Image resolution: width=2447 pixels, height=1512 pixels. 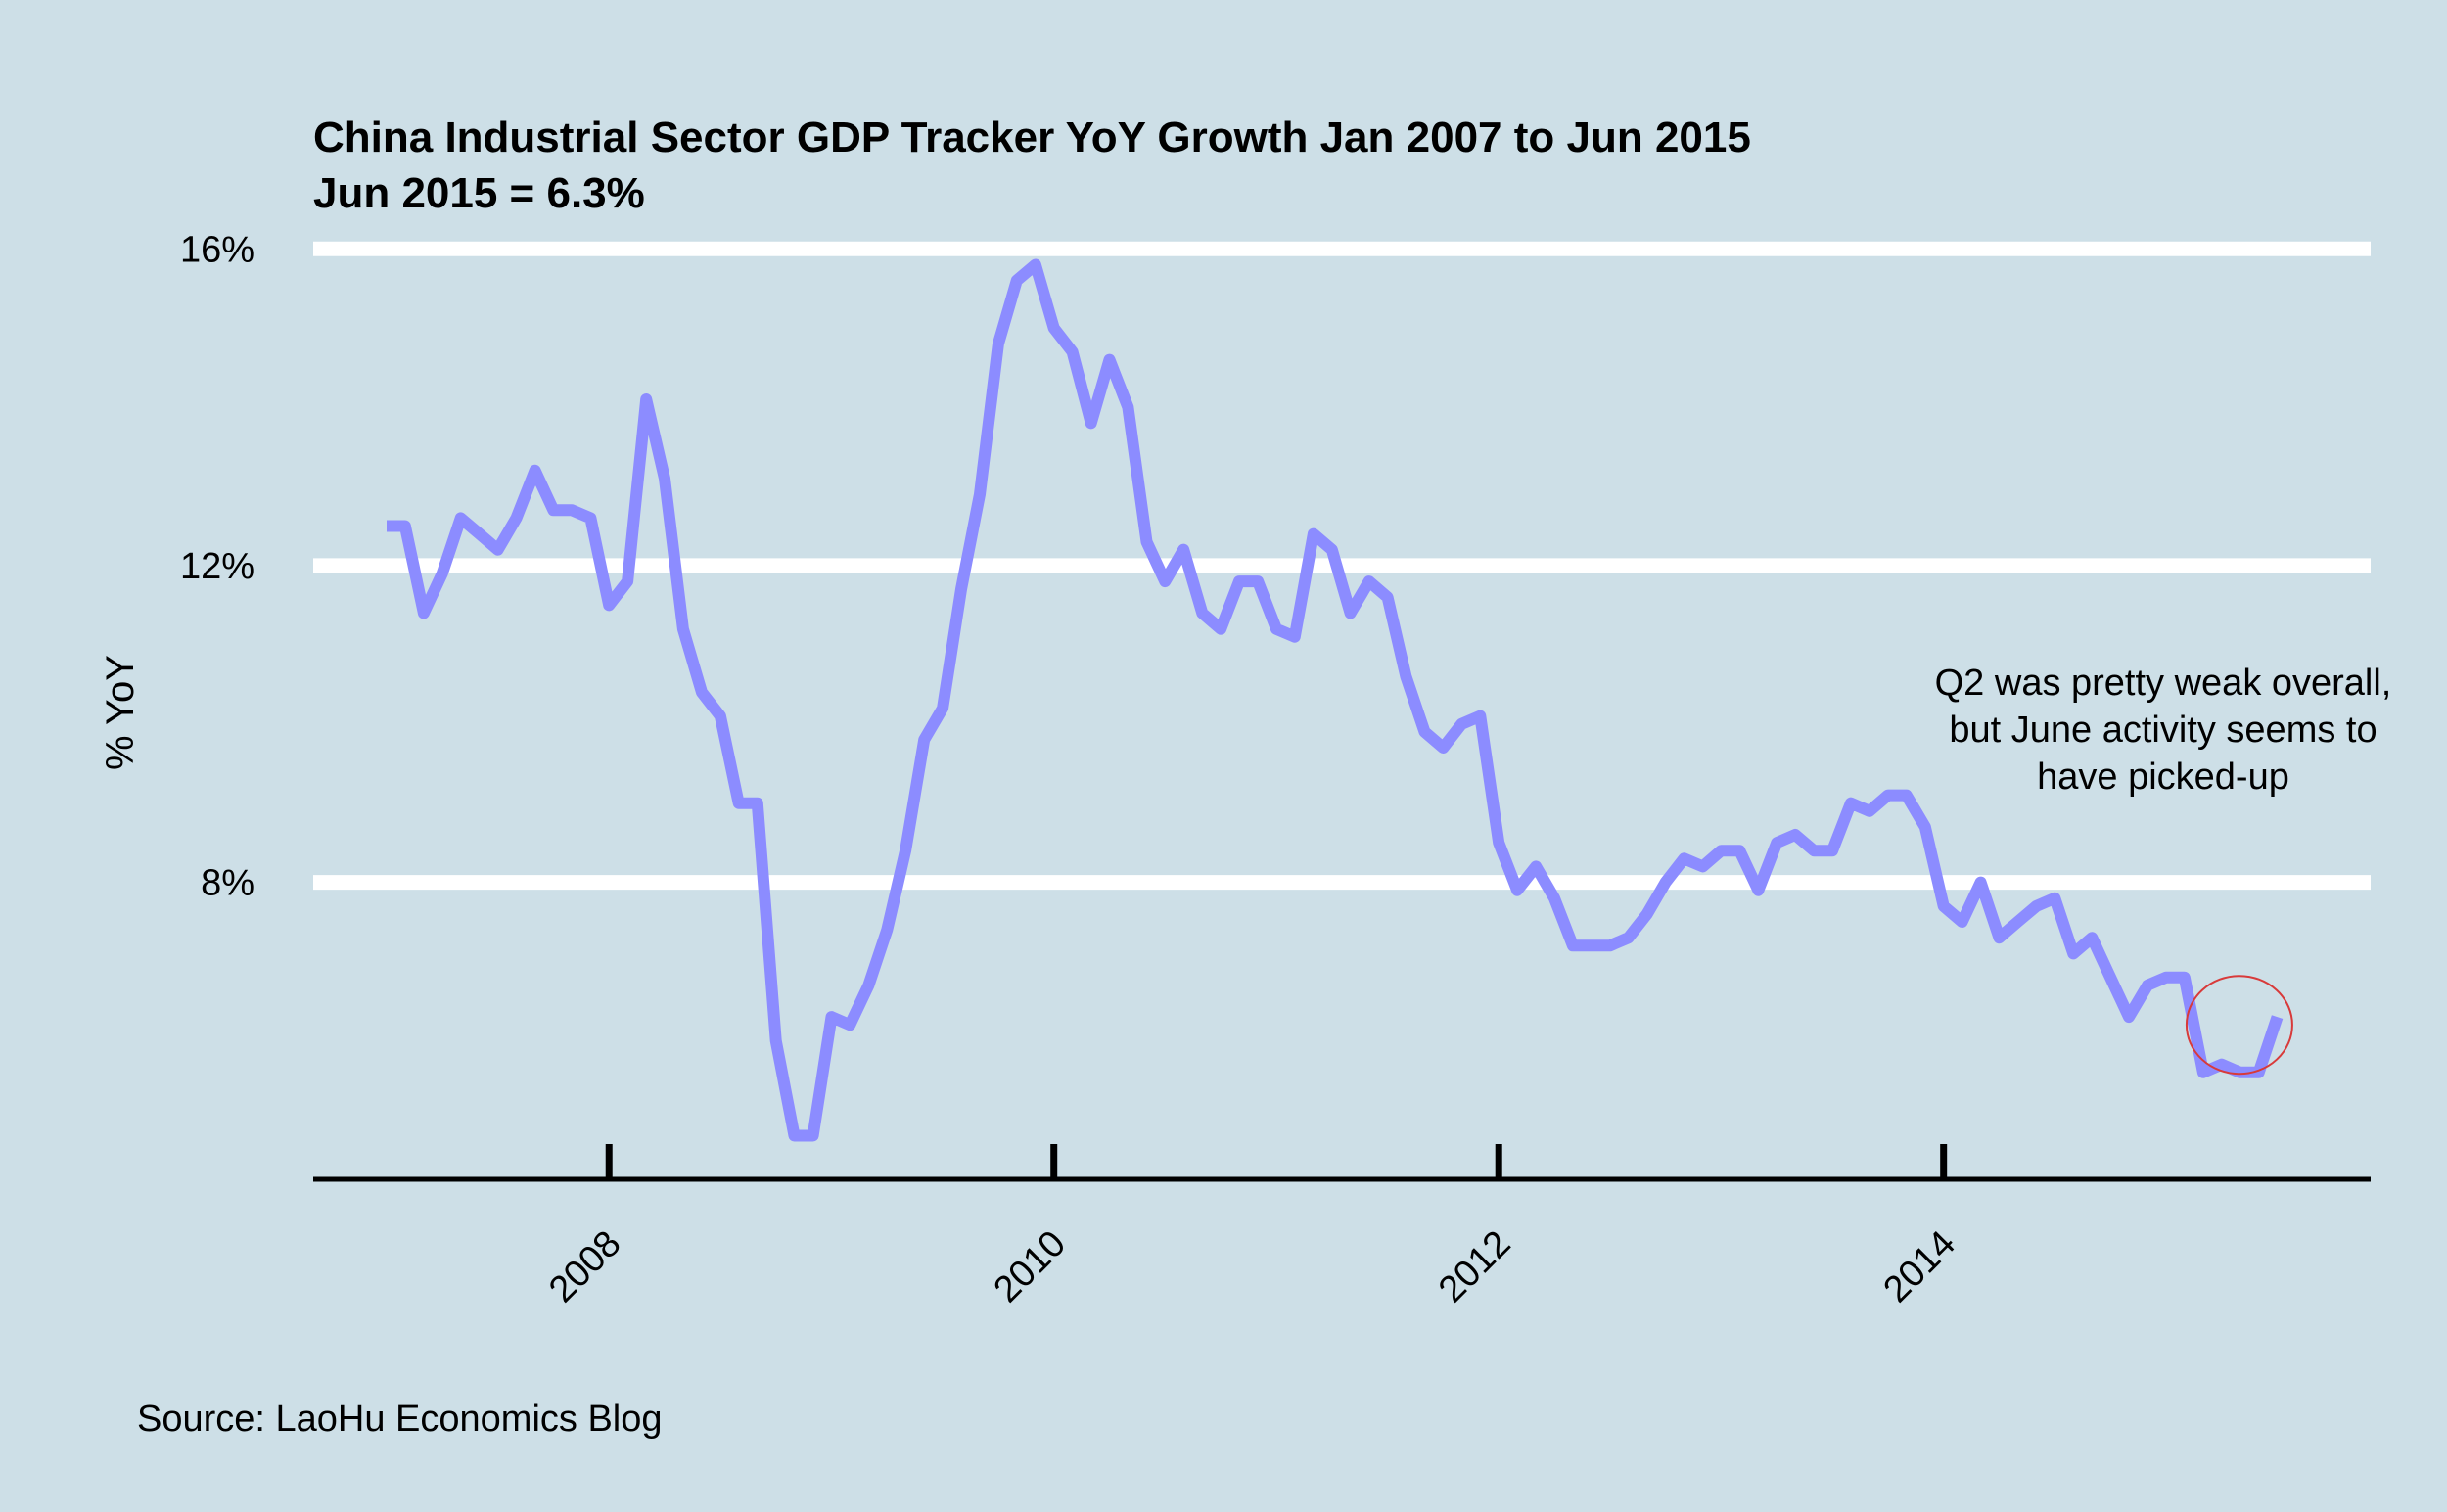 What do you see at coordinates (1342, 1163) in the screenshot?
I see `x-axis` at bounding box center [1342, 1163].